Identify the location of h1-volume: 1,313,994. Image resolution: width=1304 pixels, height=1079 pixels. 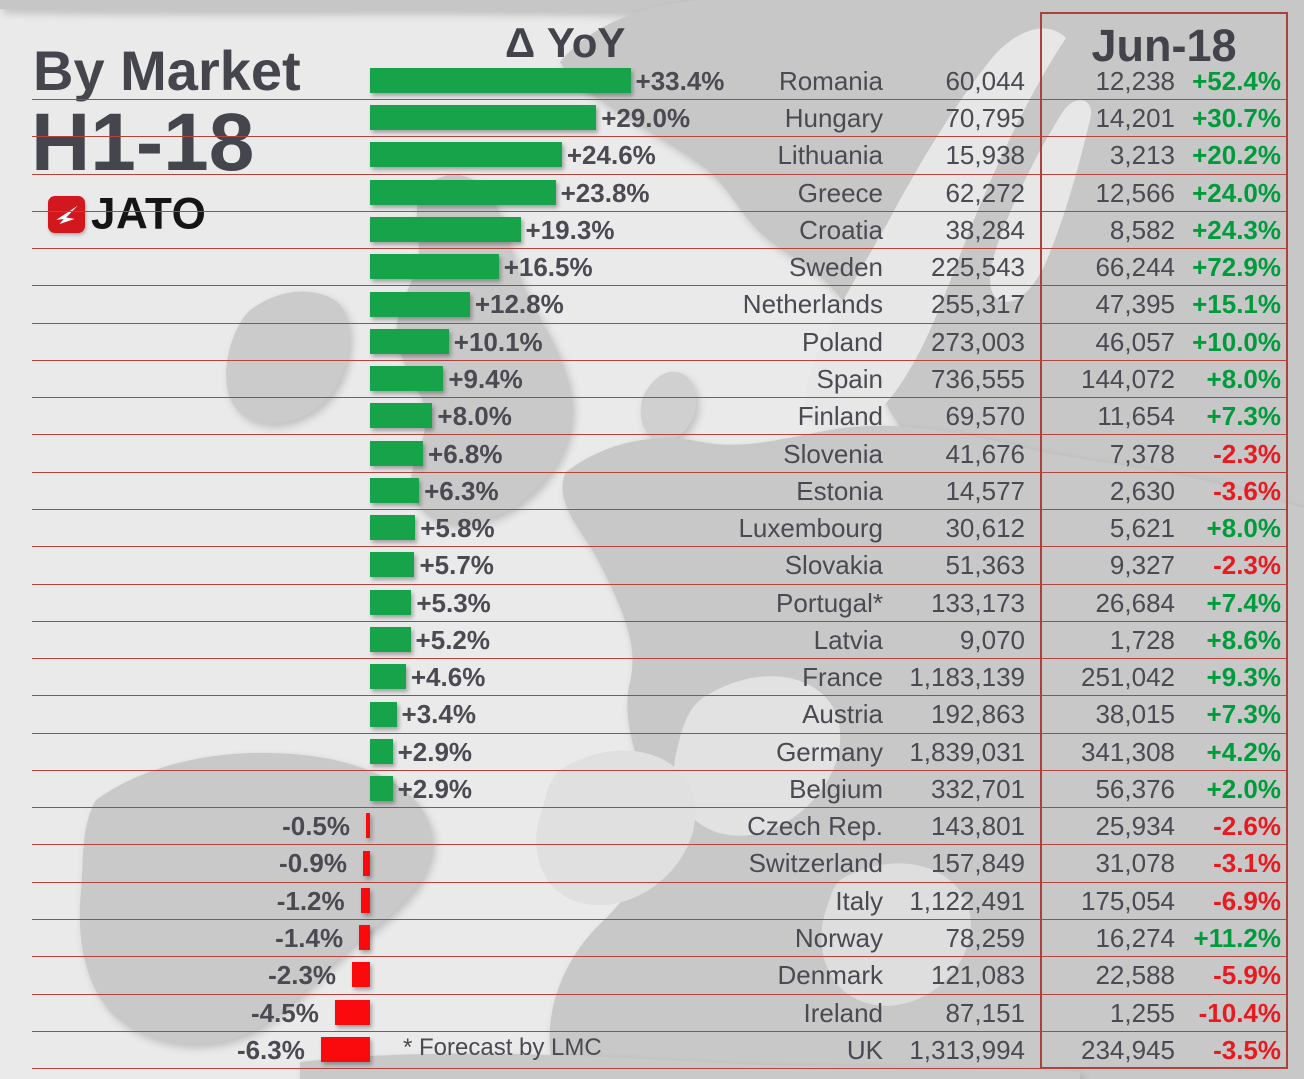
(967, 1049).